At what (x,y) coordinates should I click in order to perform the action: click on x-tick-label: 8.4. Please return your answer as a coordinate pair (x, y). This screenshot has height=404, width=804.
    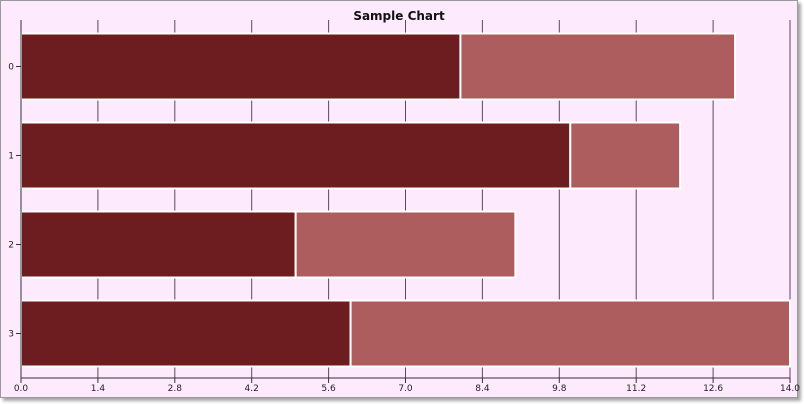
    Looking at the image, I should click on (482, 389).